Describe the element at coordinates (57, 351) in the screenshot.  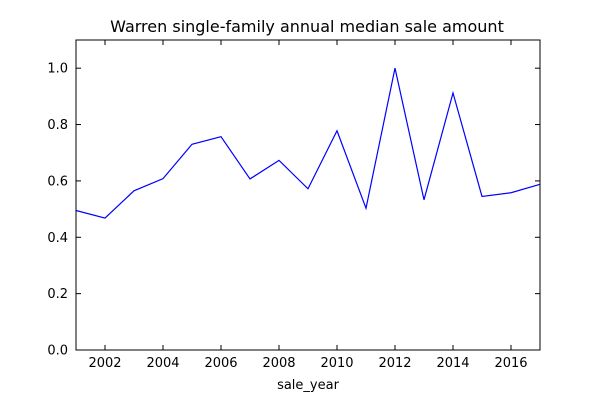
I see `y-tick-label: 0.0` at that location.